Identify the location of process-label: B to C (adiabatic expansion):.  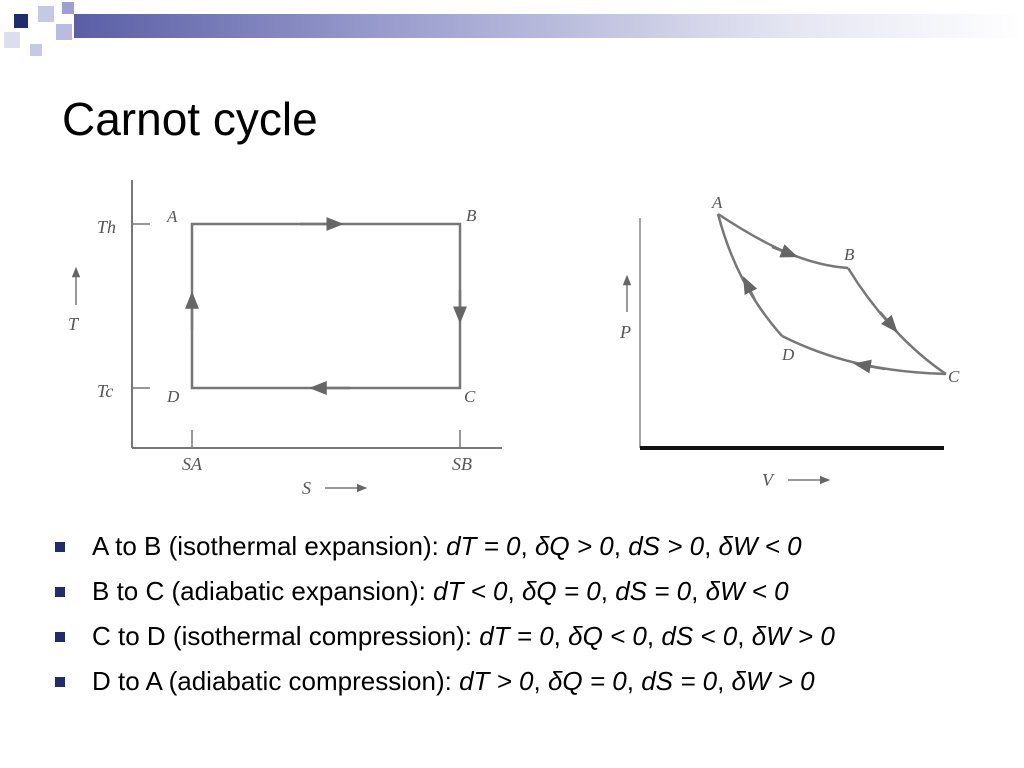
(263, 591).